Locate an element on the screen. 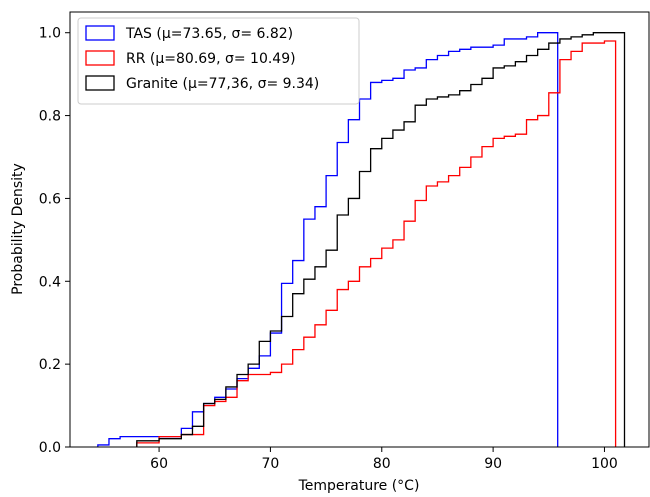 The height and width of the screenshot is (497, 650). x-axis-label: Temperature (°C) is located at coordinates (359, 486).